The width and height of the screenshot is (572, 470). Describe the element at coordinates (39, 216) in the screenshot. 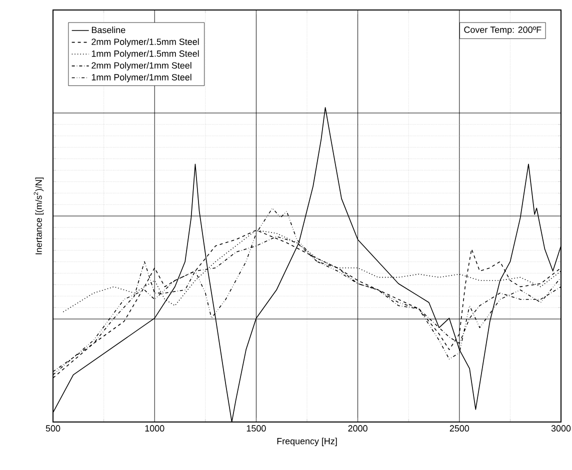

I see `y-axis-title: Inertance [(m/s$^{2}$)/N]` at that location.